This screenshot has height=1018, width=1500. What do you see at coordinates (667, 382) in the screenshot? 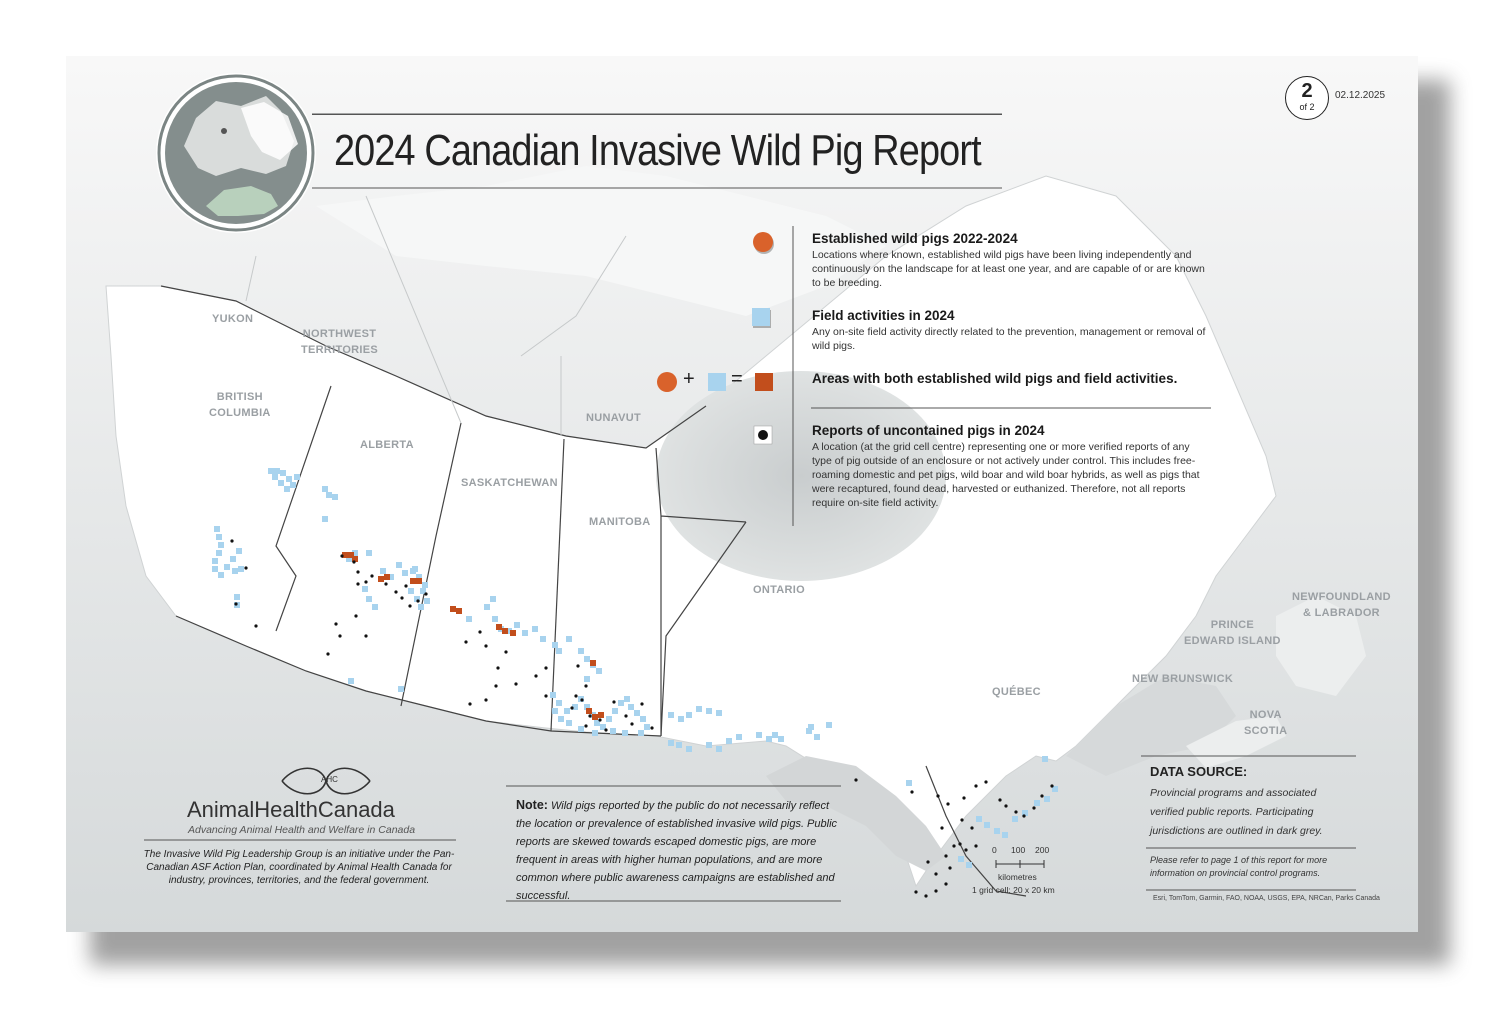
I see `both-circle-symbol` at bounding box center [667, 382].